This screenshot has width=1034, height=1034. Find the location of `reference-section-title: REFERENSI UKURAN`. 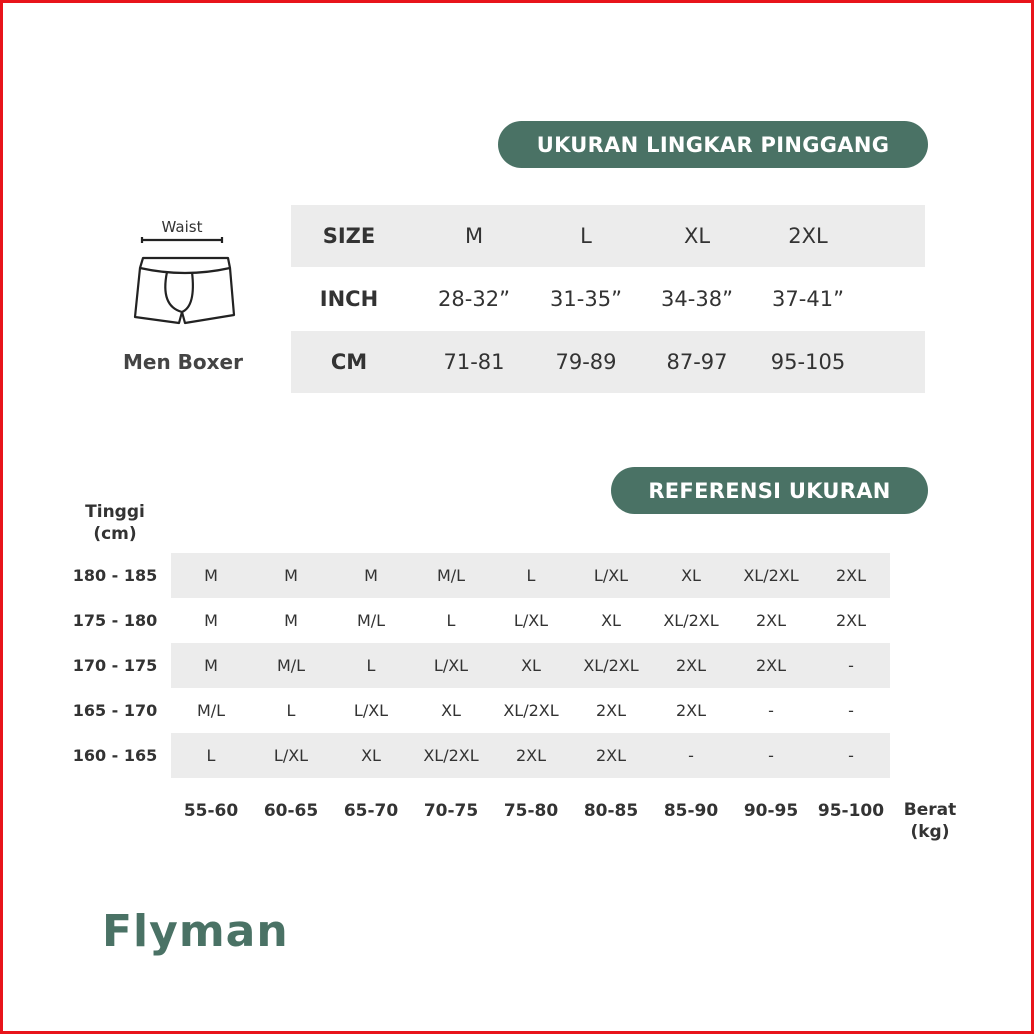

reference-section-title: REFERENSI UKURAN is located at coordinates (769, 490).